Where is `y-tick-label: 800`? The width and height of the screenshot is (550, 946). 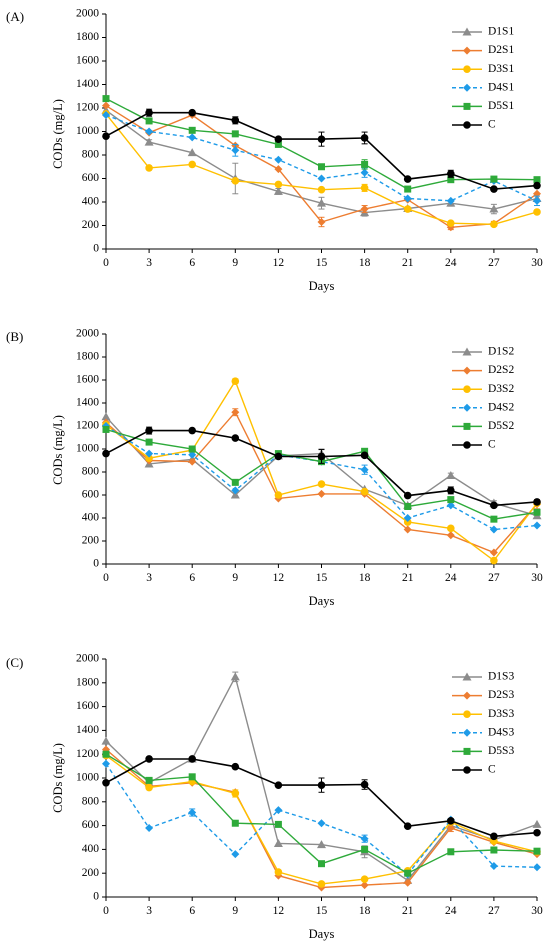
y-tick-label: 800 is located at coordinates (91, 472).